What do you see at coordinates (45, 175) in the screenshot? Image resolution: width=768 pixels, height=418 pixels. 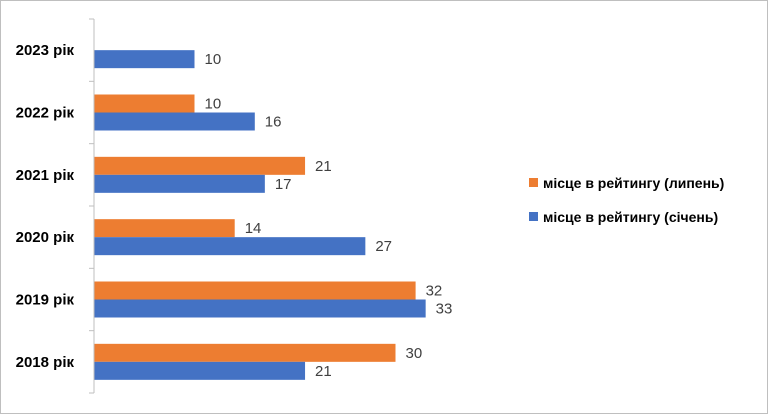 I see `category-label: 2021 рік` at bounding box center [45, 175].